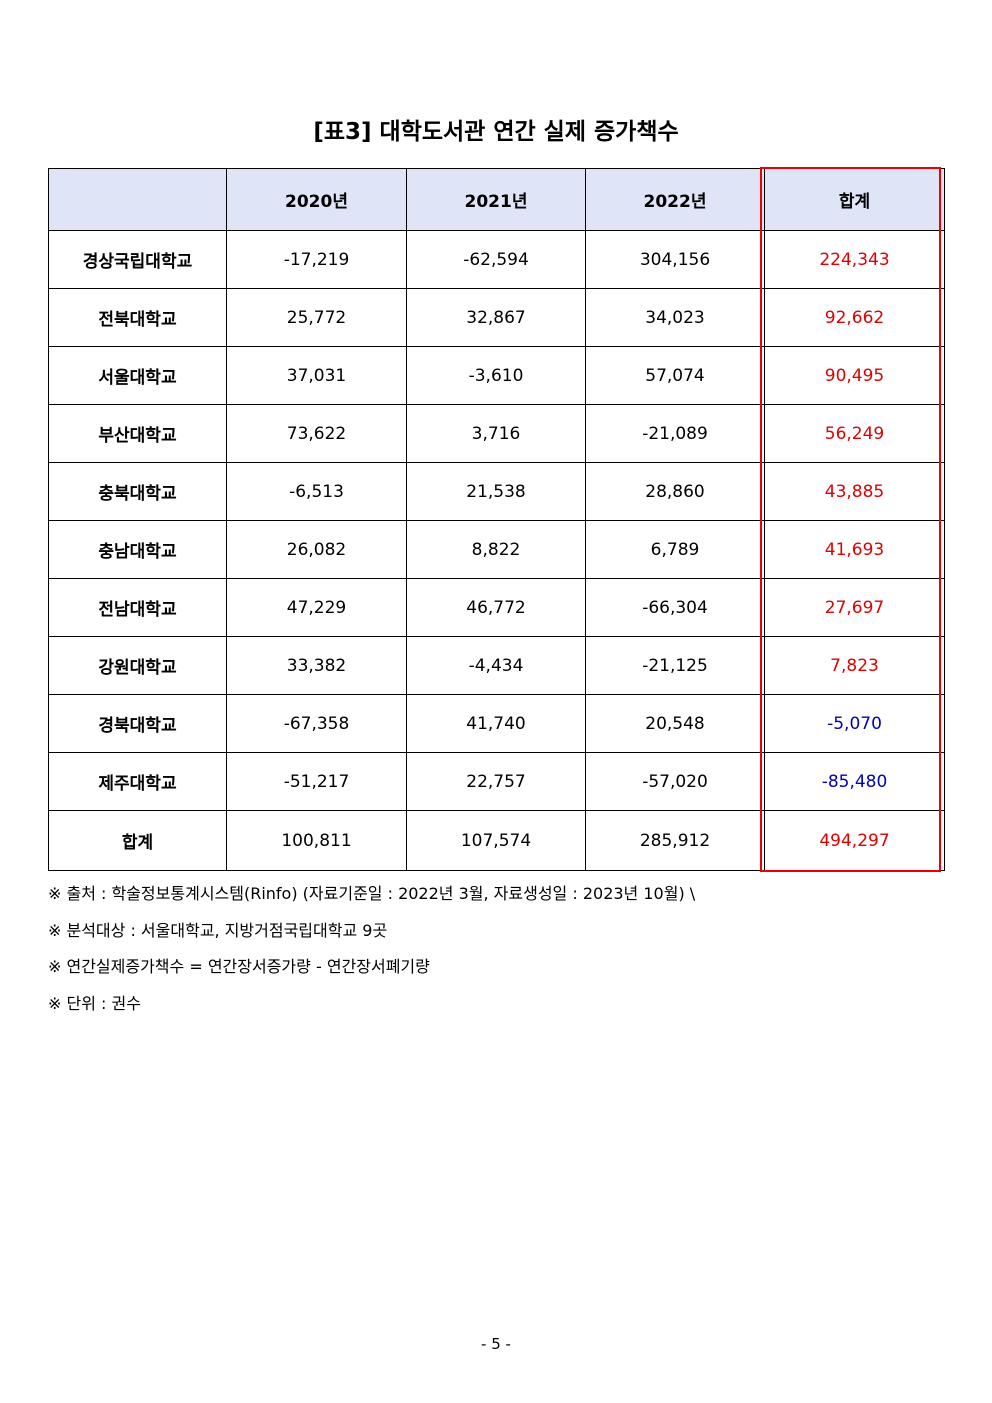  Describe the element at coordinates (218, 930) in the screenshot. I see `note: ※ 분석대상 : 서울대학교, 지방거점국립대학교 9곳` at that location.